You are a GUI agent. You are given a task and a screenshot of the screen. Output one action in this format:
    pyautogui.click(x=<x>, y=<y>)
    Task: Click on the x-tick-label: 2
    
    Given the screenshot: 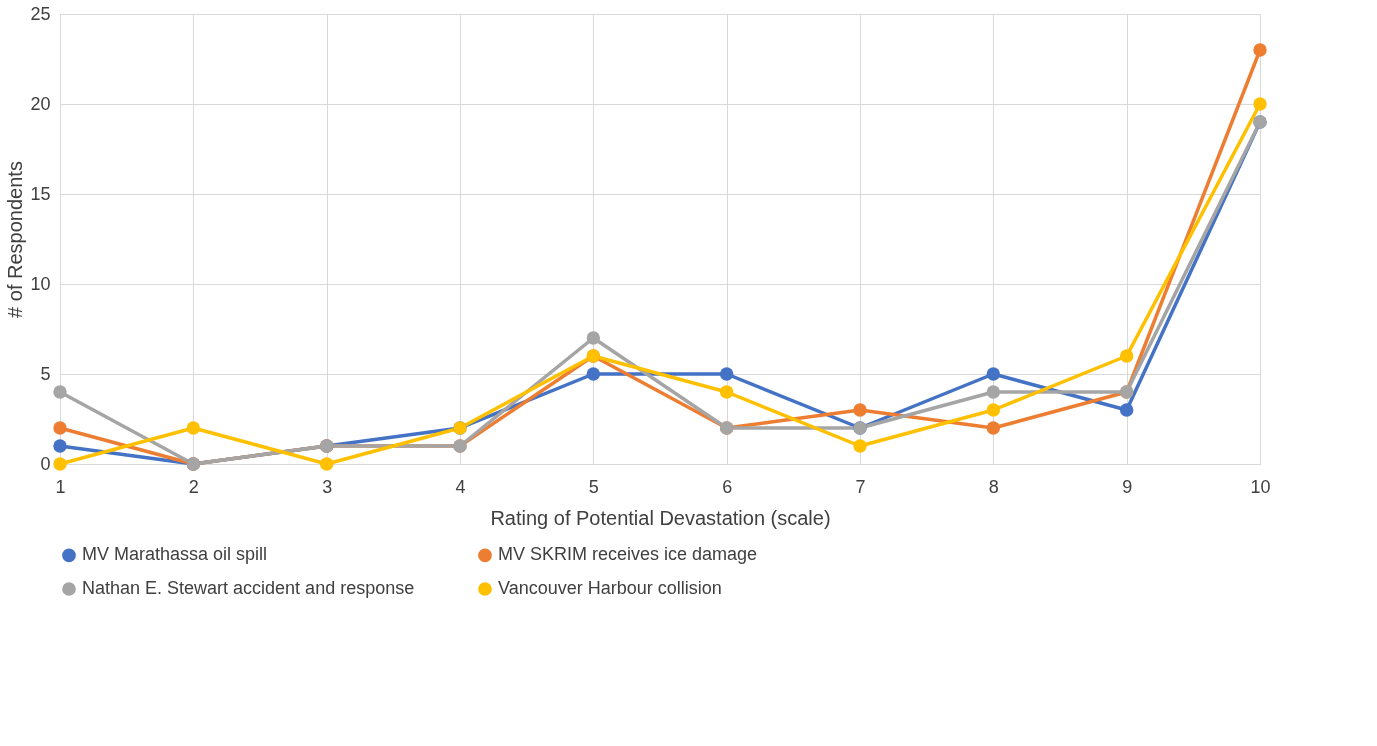 What is the action you would take?
    pyautogui.click(x=193, y=486)
    